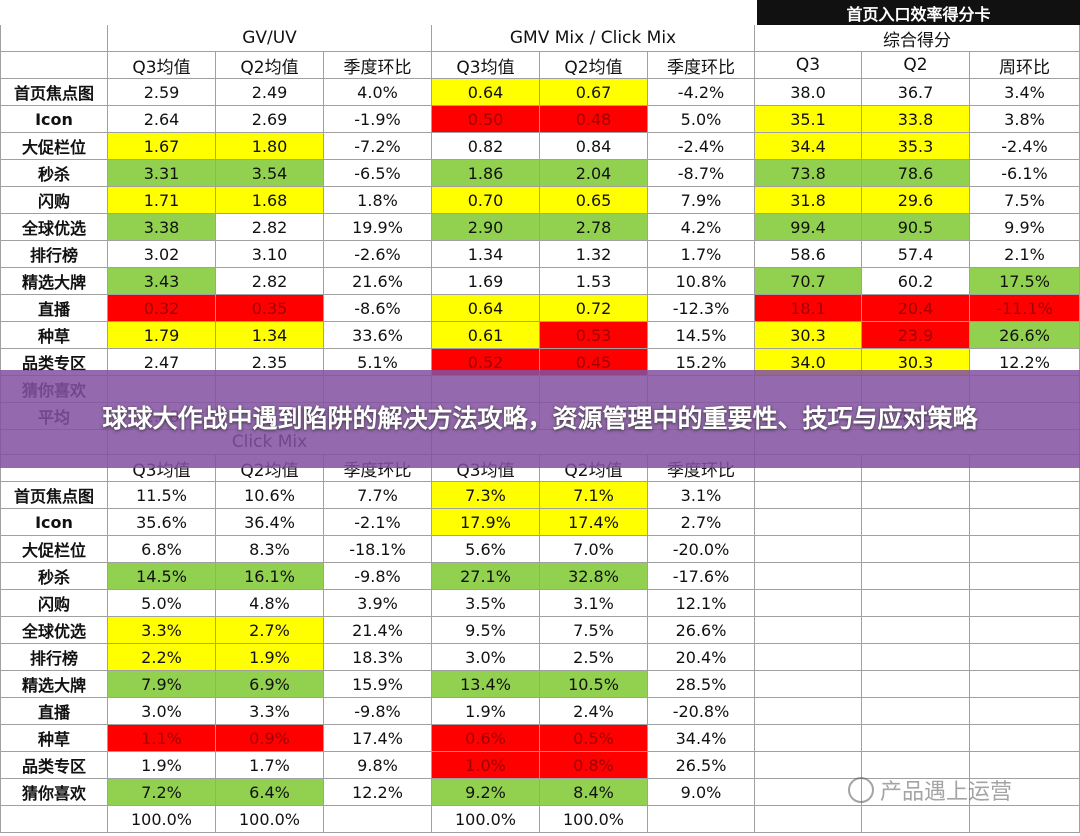 The image size is (1080, 836). What do you see at coordinates (378, 65) in the screenshot?
I see `column-header: 季度环比` at bounding box center [378, 65].